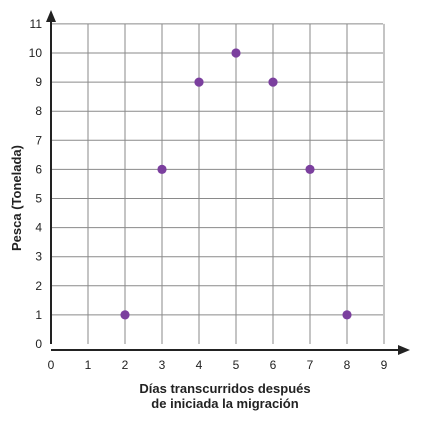 The width and height of the screenshot is (422, 426). What do you see at coordinates (88, 365) in the screenshot?
I see `x-tick-label: 1` at bounding box center [88, 365].